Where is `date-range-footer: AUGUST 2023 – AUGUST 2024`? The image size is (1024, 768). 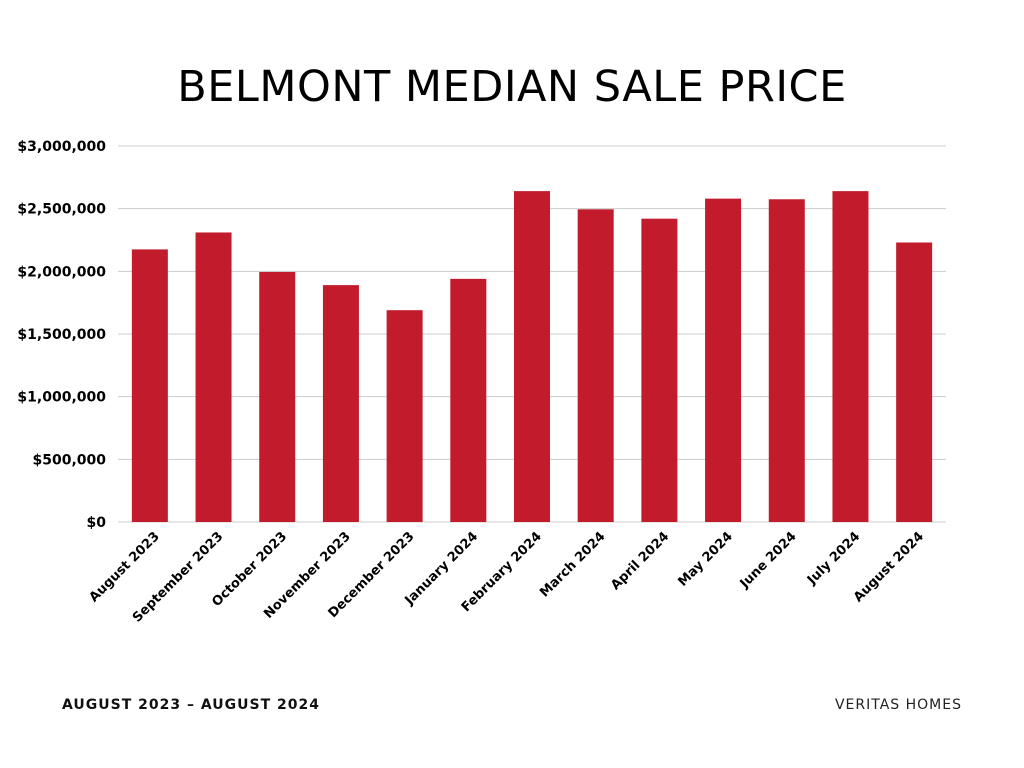 date-range-footer: AUGUST 2023 – AUGUST 2024 is located at coordinates (191, 705).